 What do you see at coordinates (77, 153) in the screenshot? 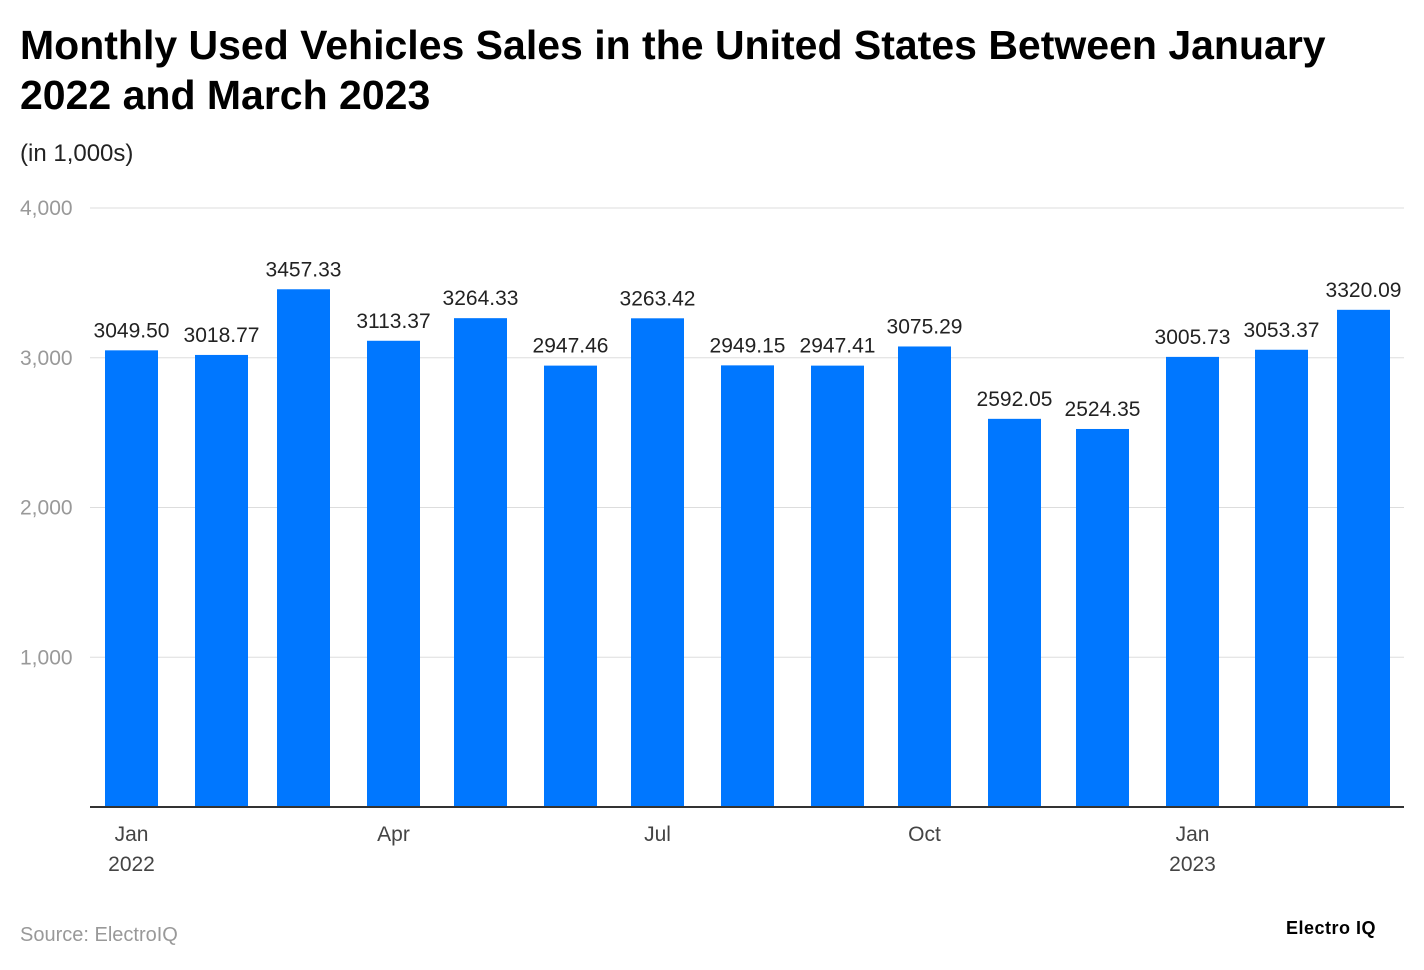
I see `chart-subtitle: (in 1,000s)` at bounding box center [77, 153].